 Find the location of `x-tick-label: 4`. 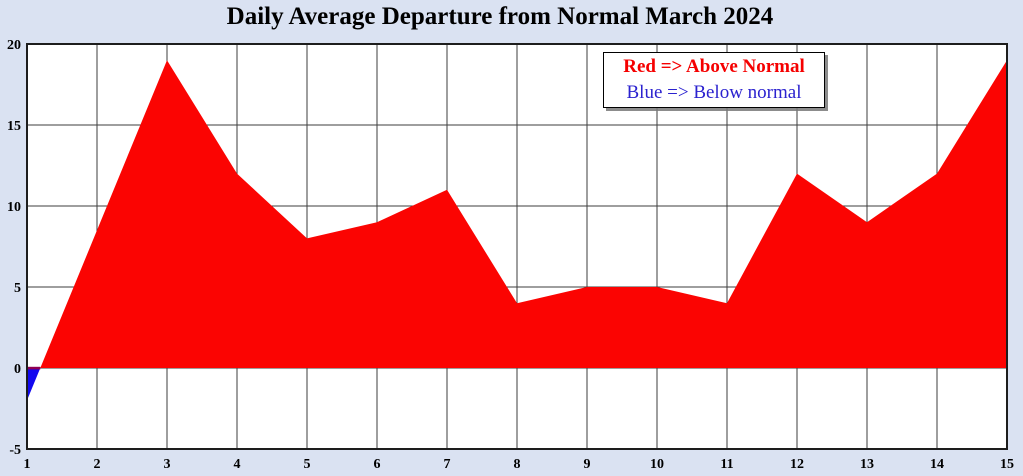

x-tick-label: 4 is located at coordinates (237, 464).